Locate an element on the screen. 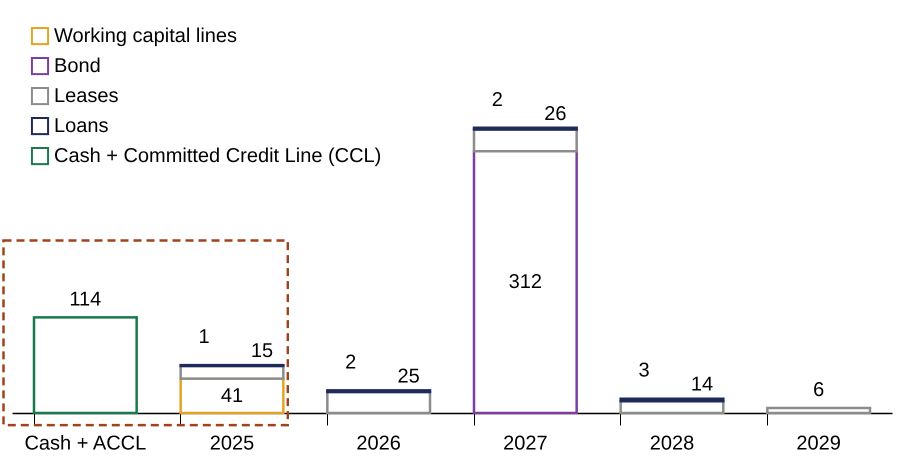  legend-label: Working capital lines is located at coordinates (146, 36).